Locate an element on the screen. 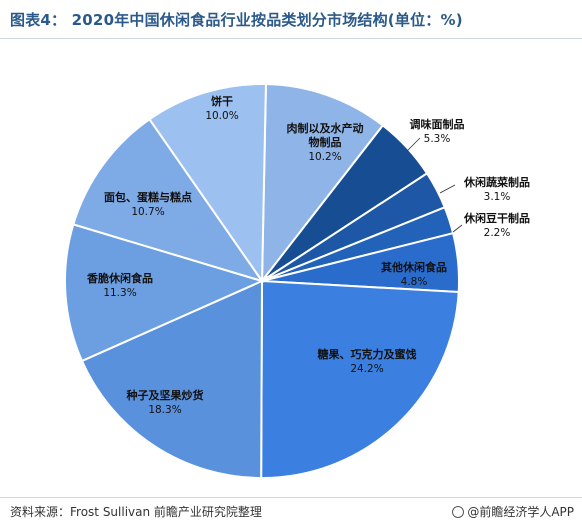 Image resolution: width=582 pixels, height=531 pixels. footer-divider is located at coordinates (291, 497).